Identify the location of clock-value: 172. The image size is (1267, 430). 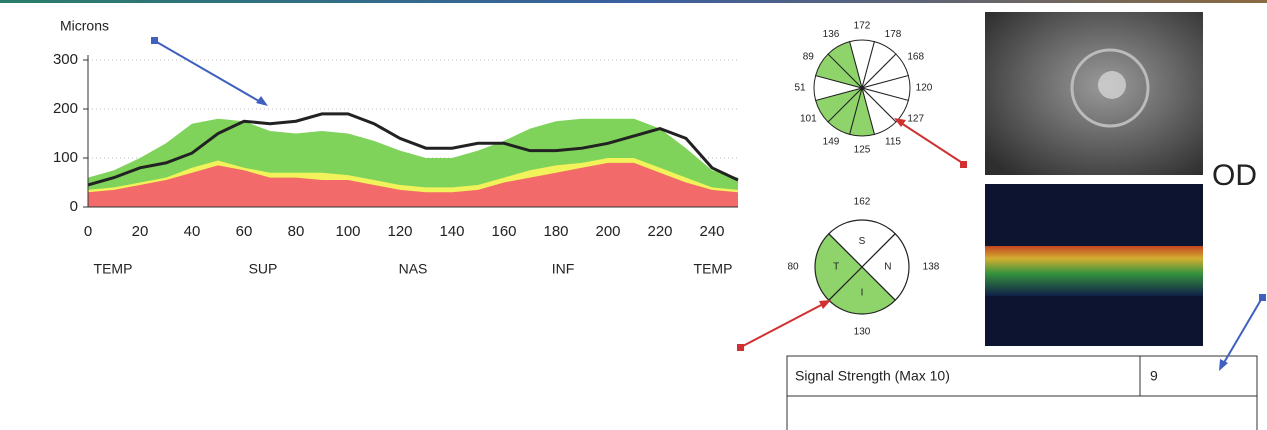
(862, 26).